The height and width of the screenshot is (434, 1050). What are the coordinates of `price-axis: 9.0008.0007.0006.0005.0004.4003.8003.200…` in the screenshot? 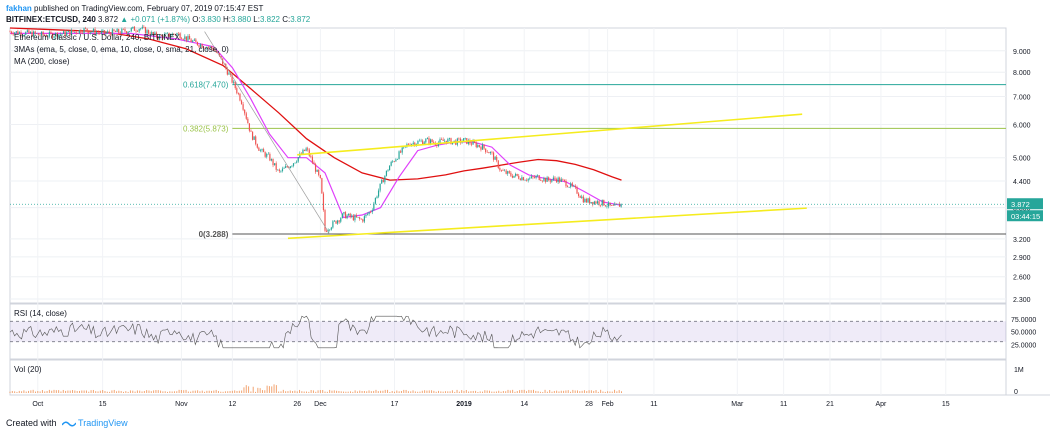 It's located at (1023, 222).